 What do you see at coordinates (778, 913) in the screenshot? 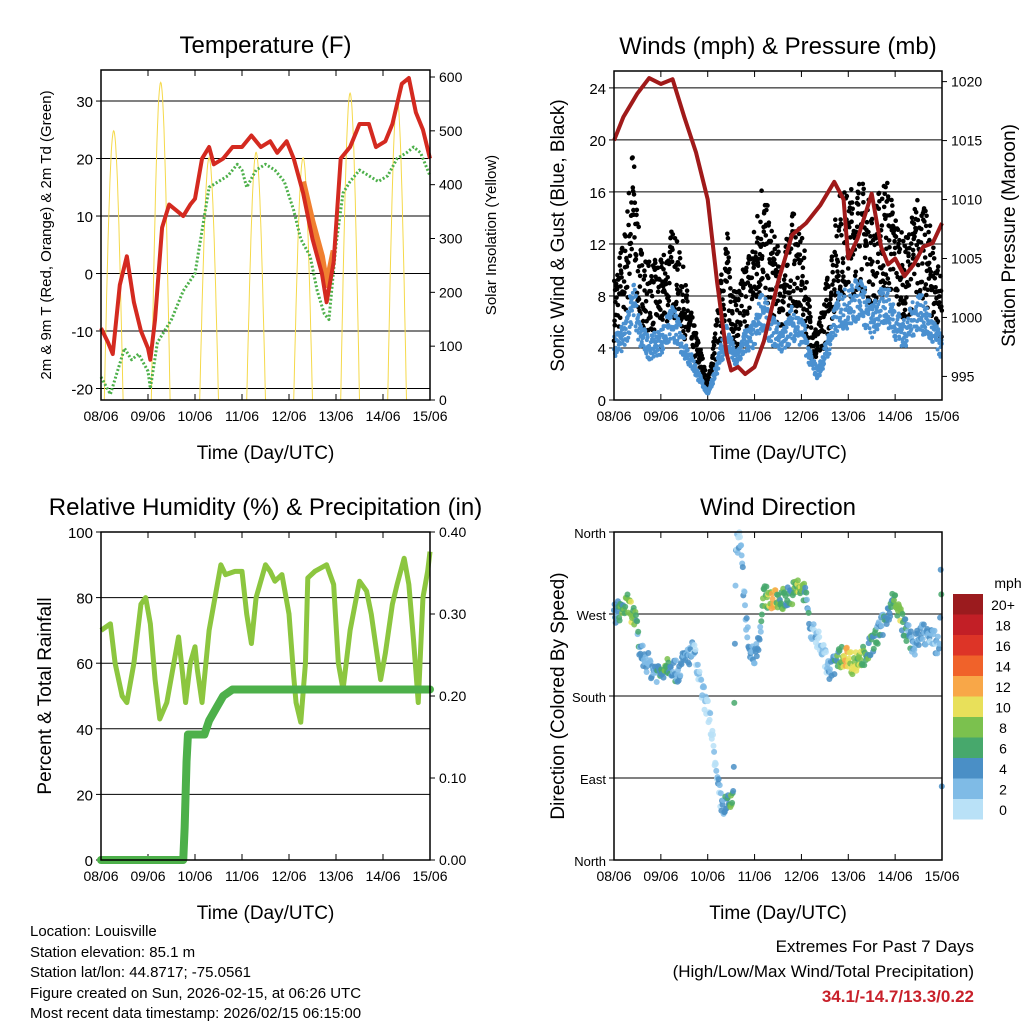
I see `x-axis-label: Time (Day/UTC)` at bounding box center [778, 913].